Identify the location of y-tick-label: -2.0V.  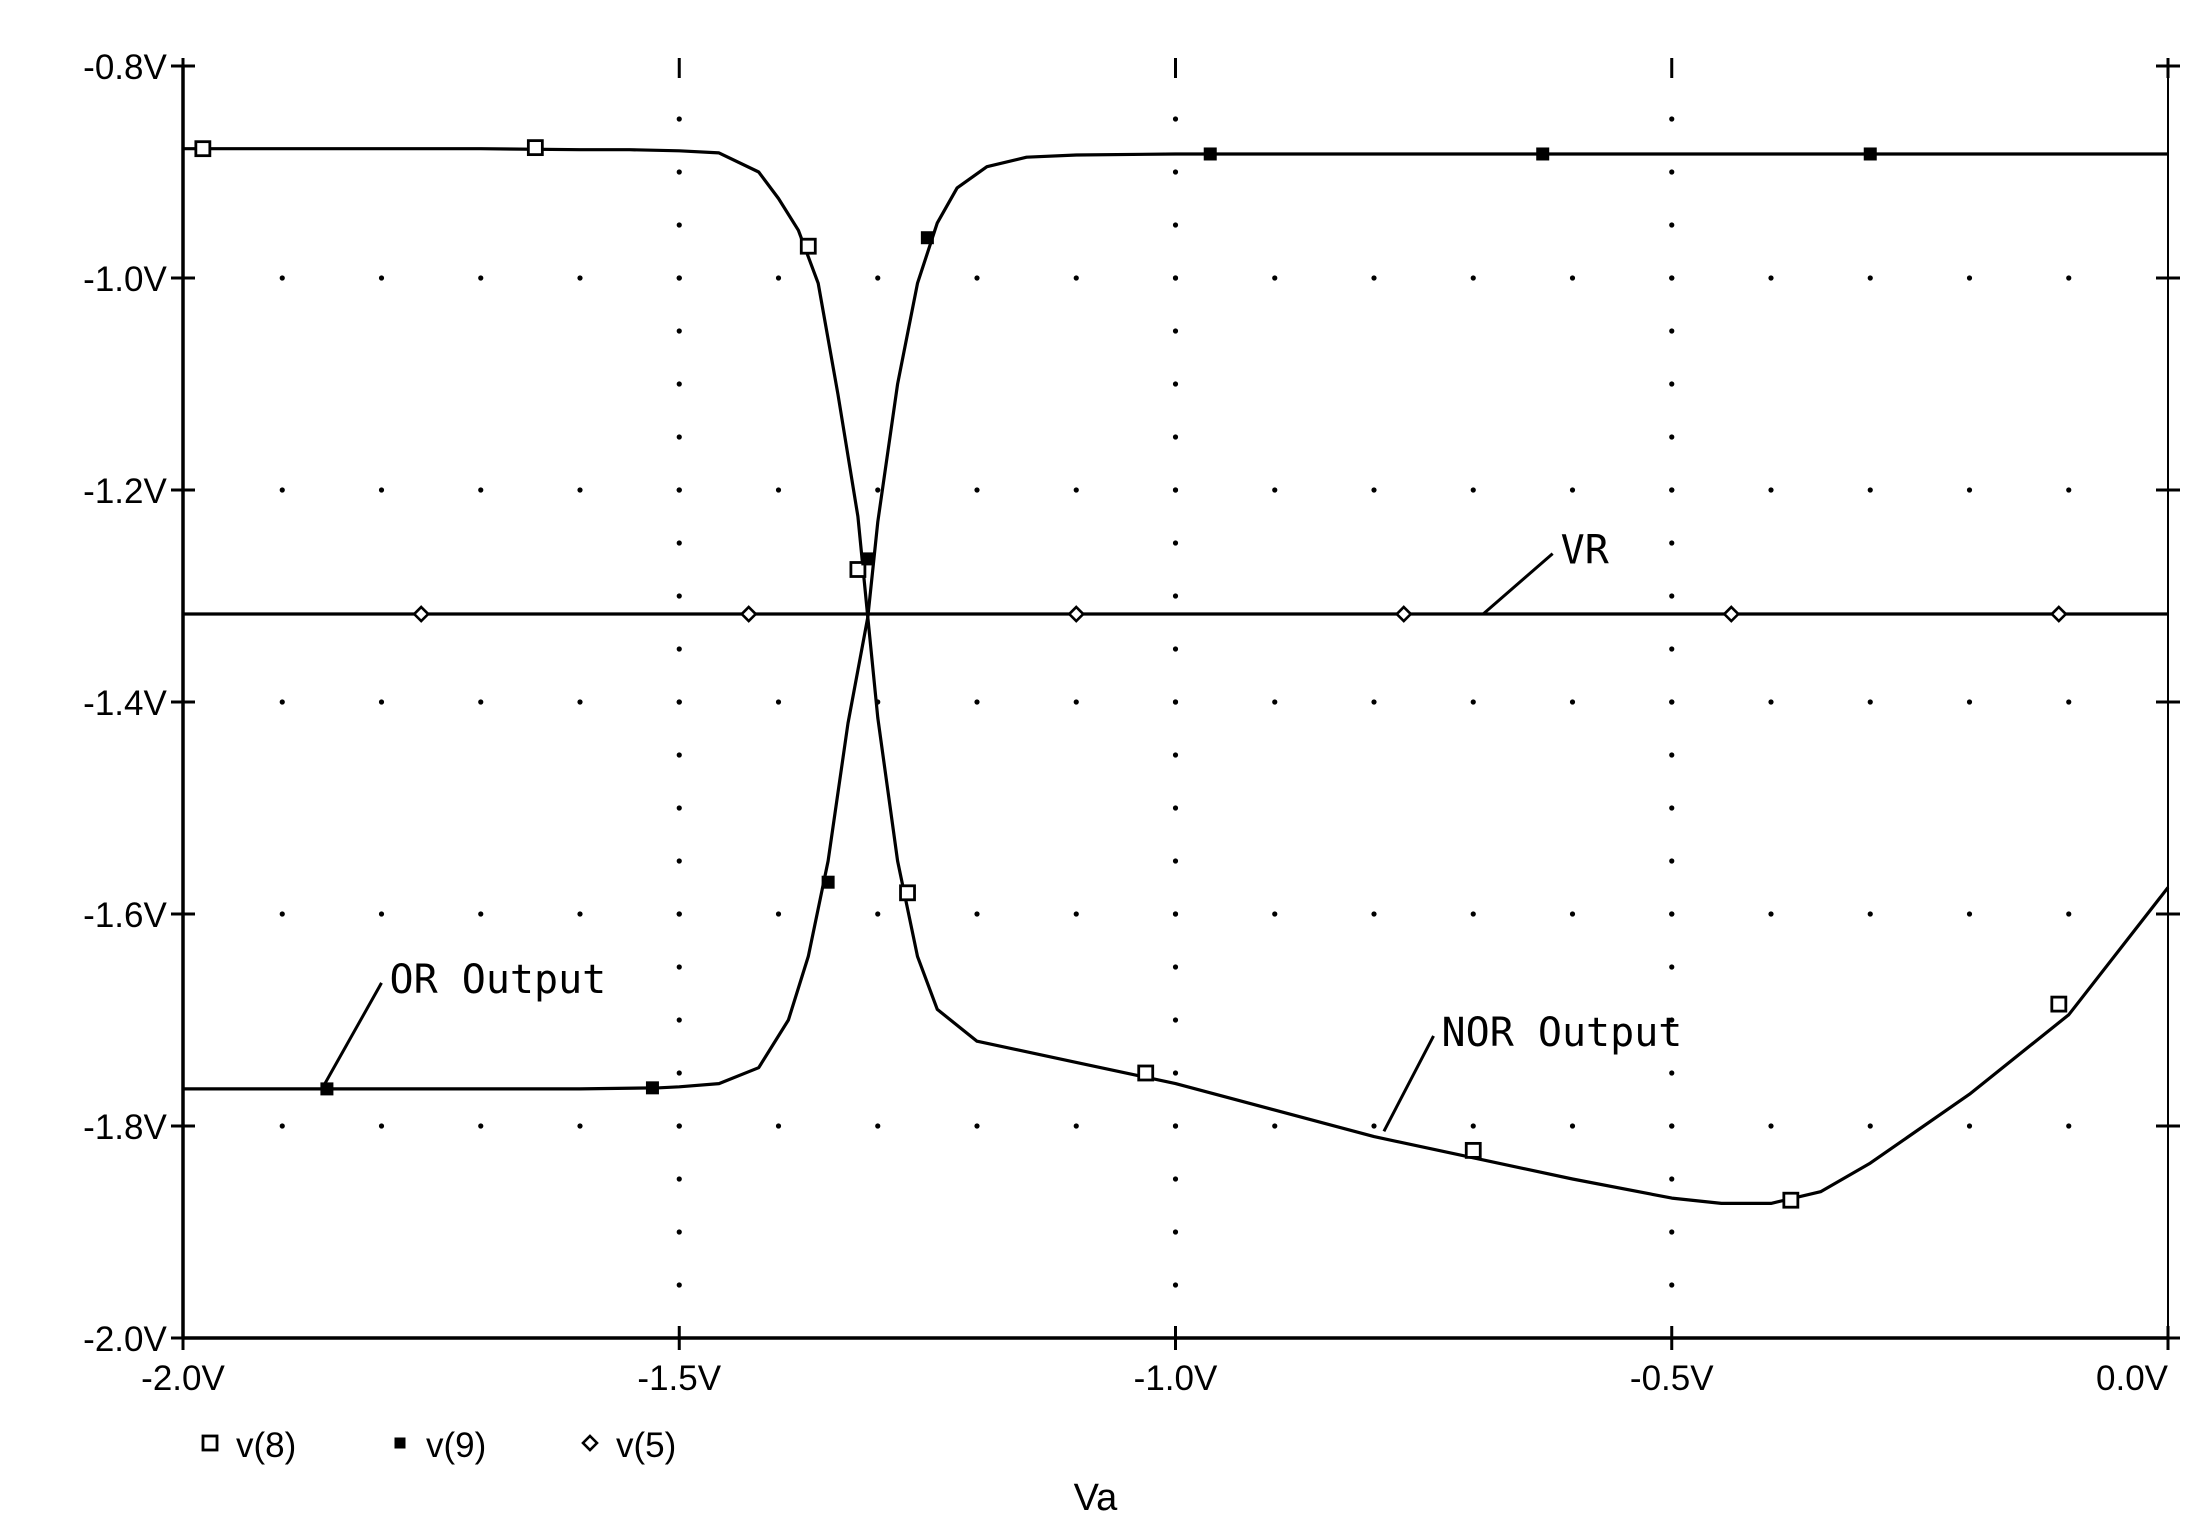
(125, 1339).